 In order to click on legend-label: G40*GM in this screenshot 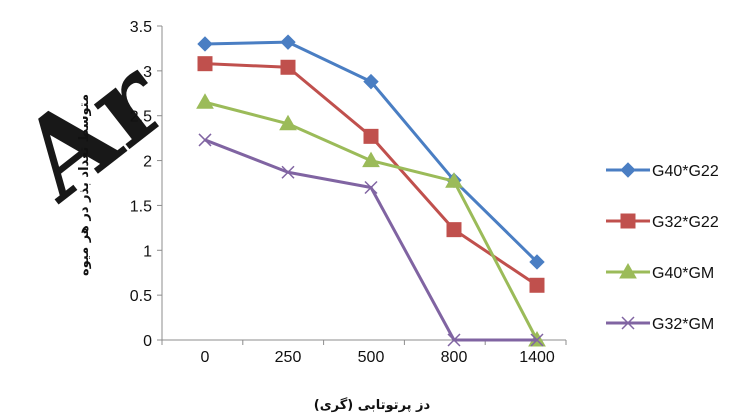, I will do `click(683, 273)`.